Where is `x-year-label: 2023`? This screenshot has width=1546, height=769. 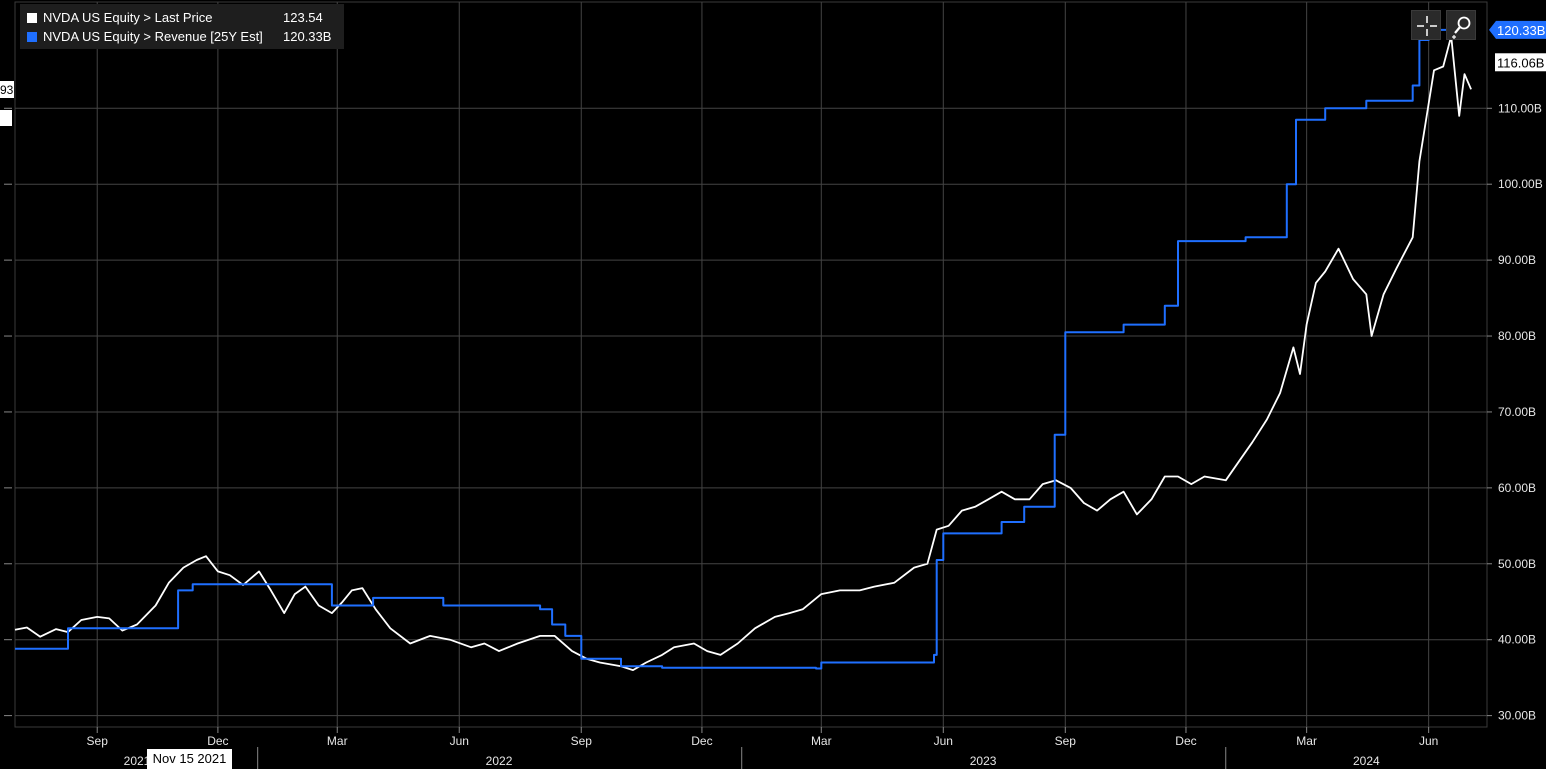
x-year-label: 2023 is located at coordinates (983, 761).